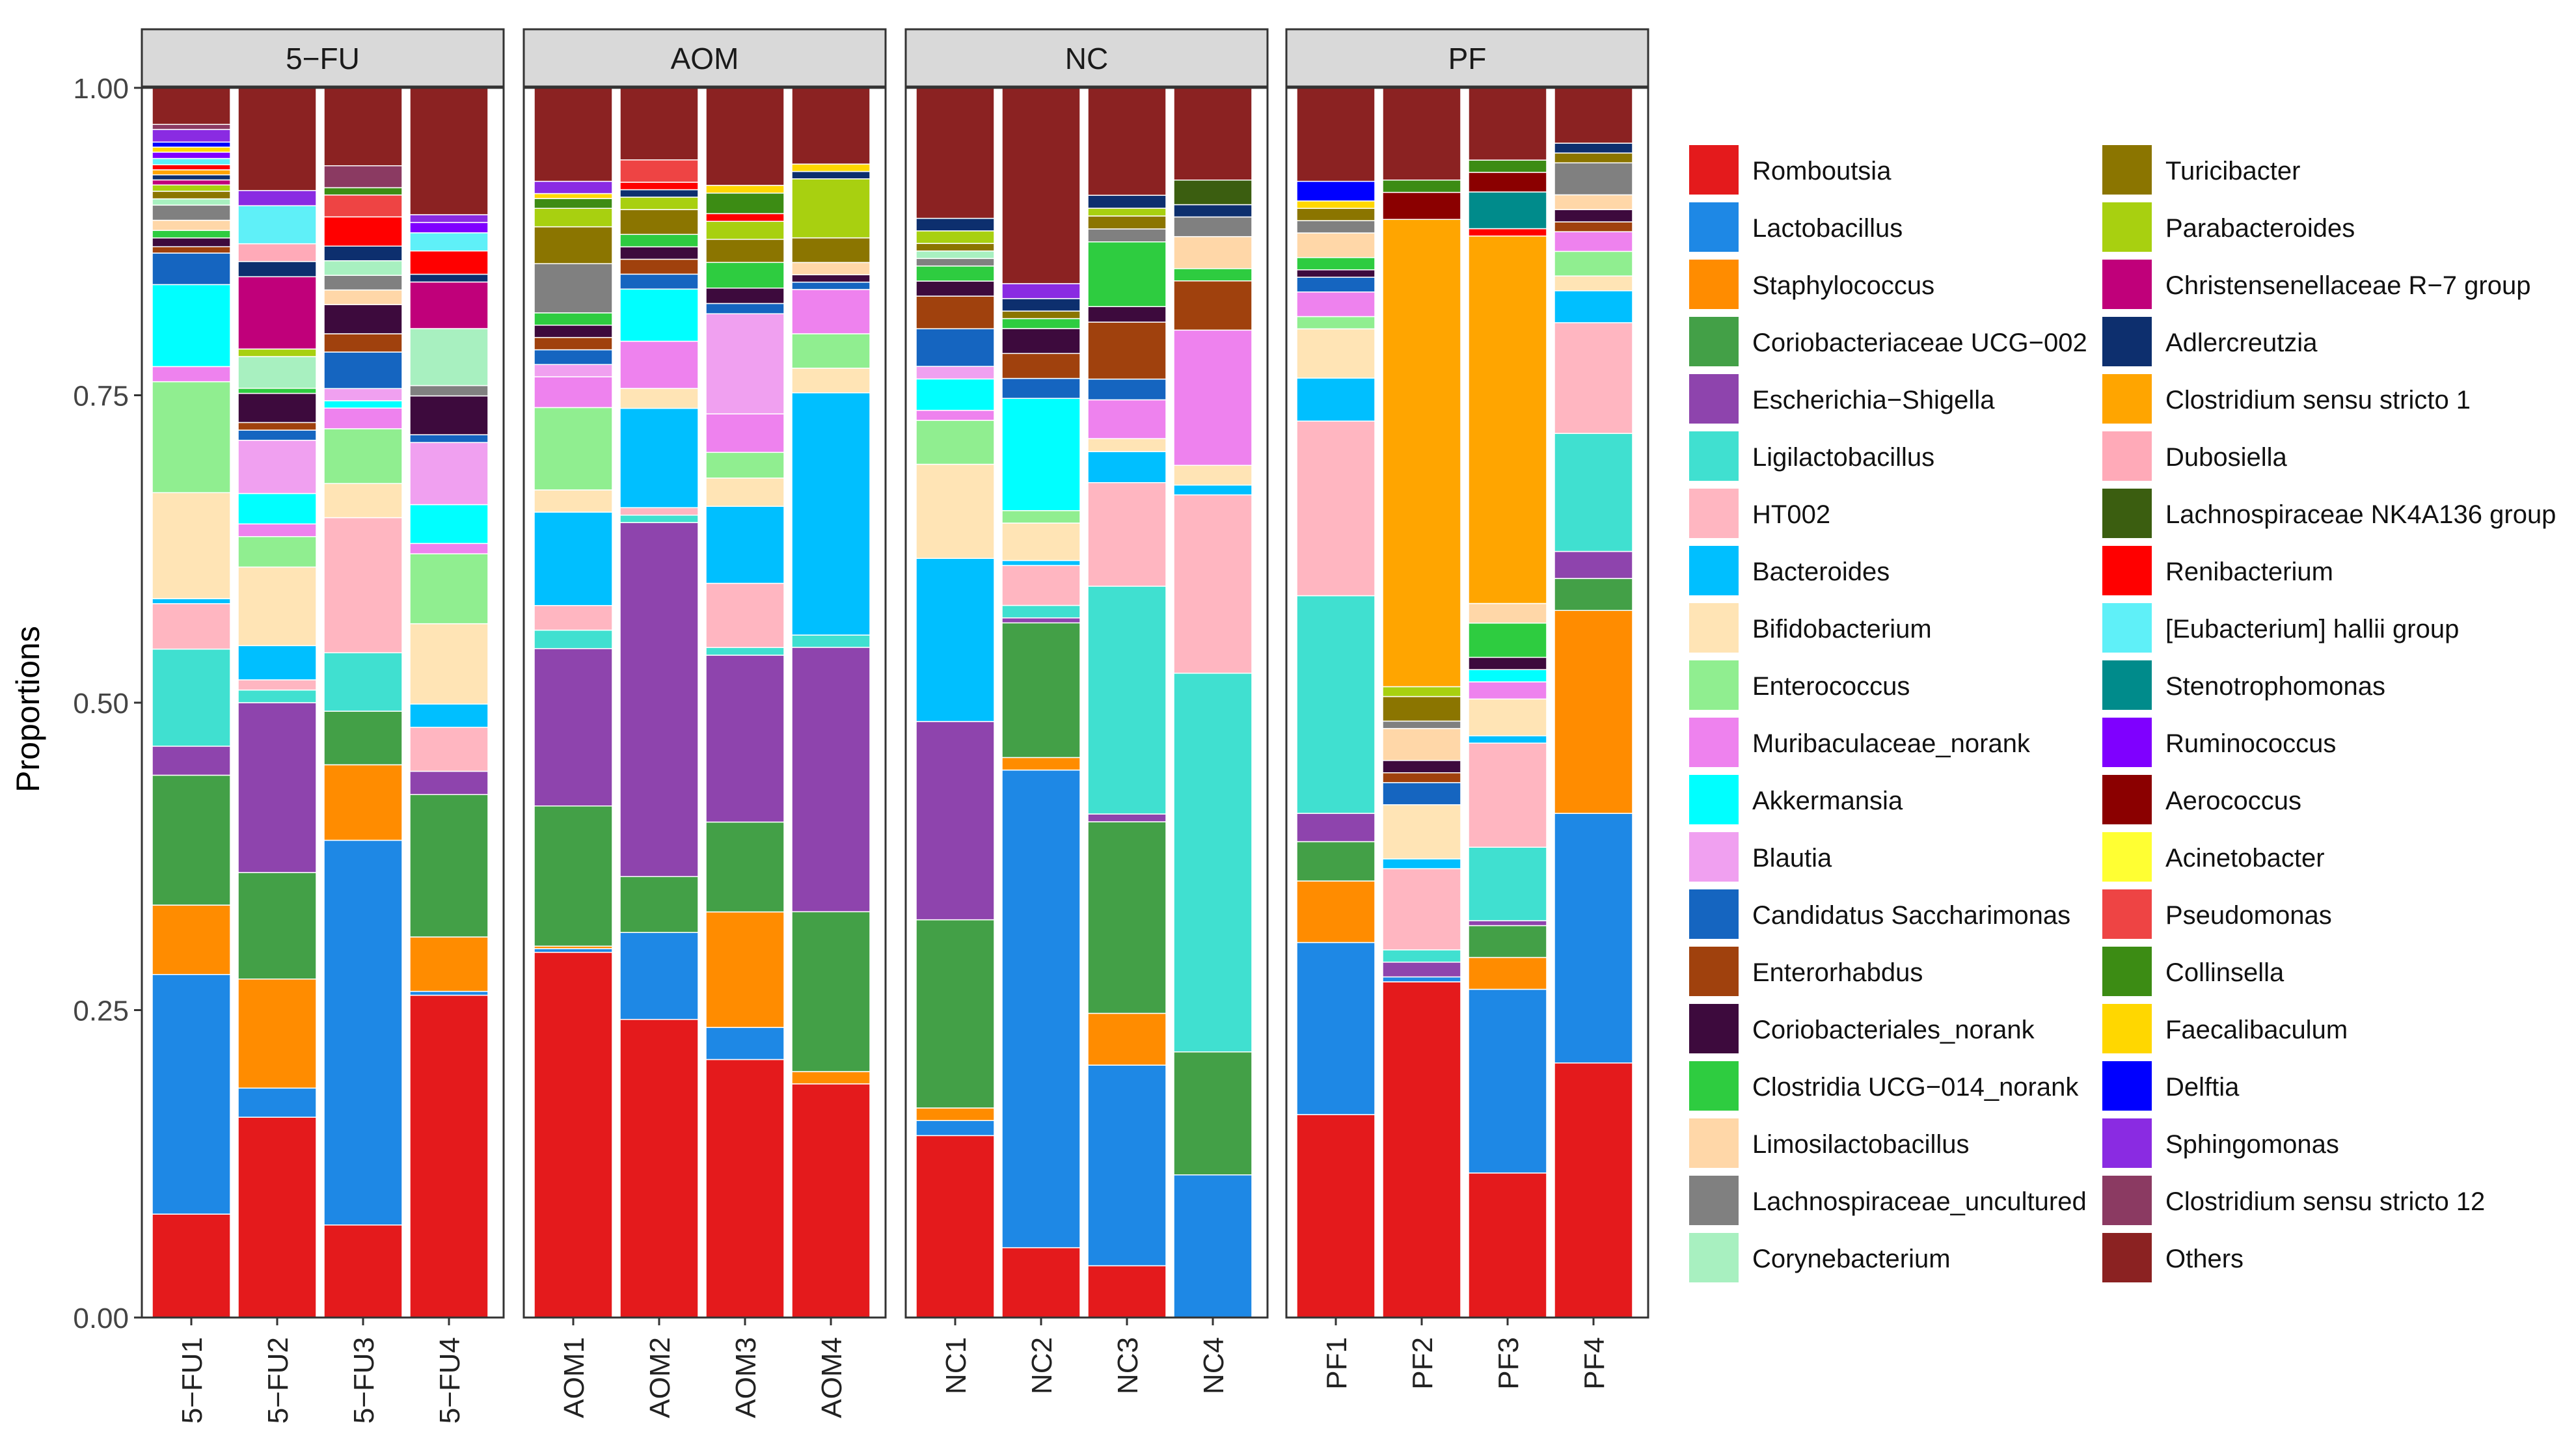 This screenshot has height=1447, width=2576. I want to click on x-tick-label: PF4, so click(1595, 1363).